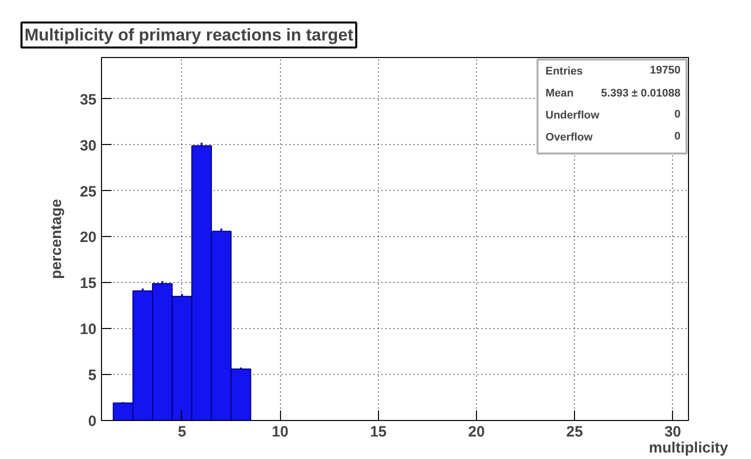 This screenshot has width=751, height=459. What do you see at coordinates (570, 138) in the screenshot?
I see `annotation: Overflow` at bounding box center [570, 138].